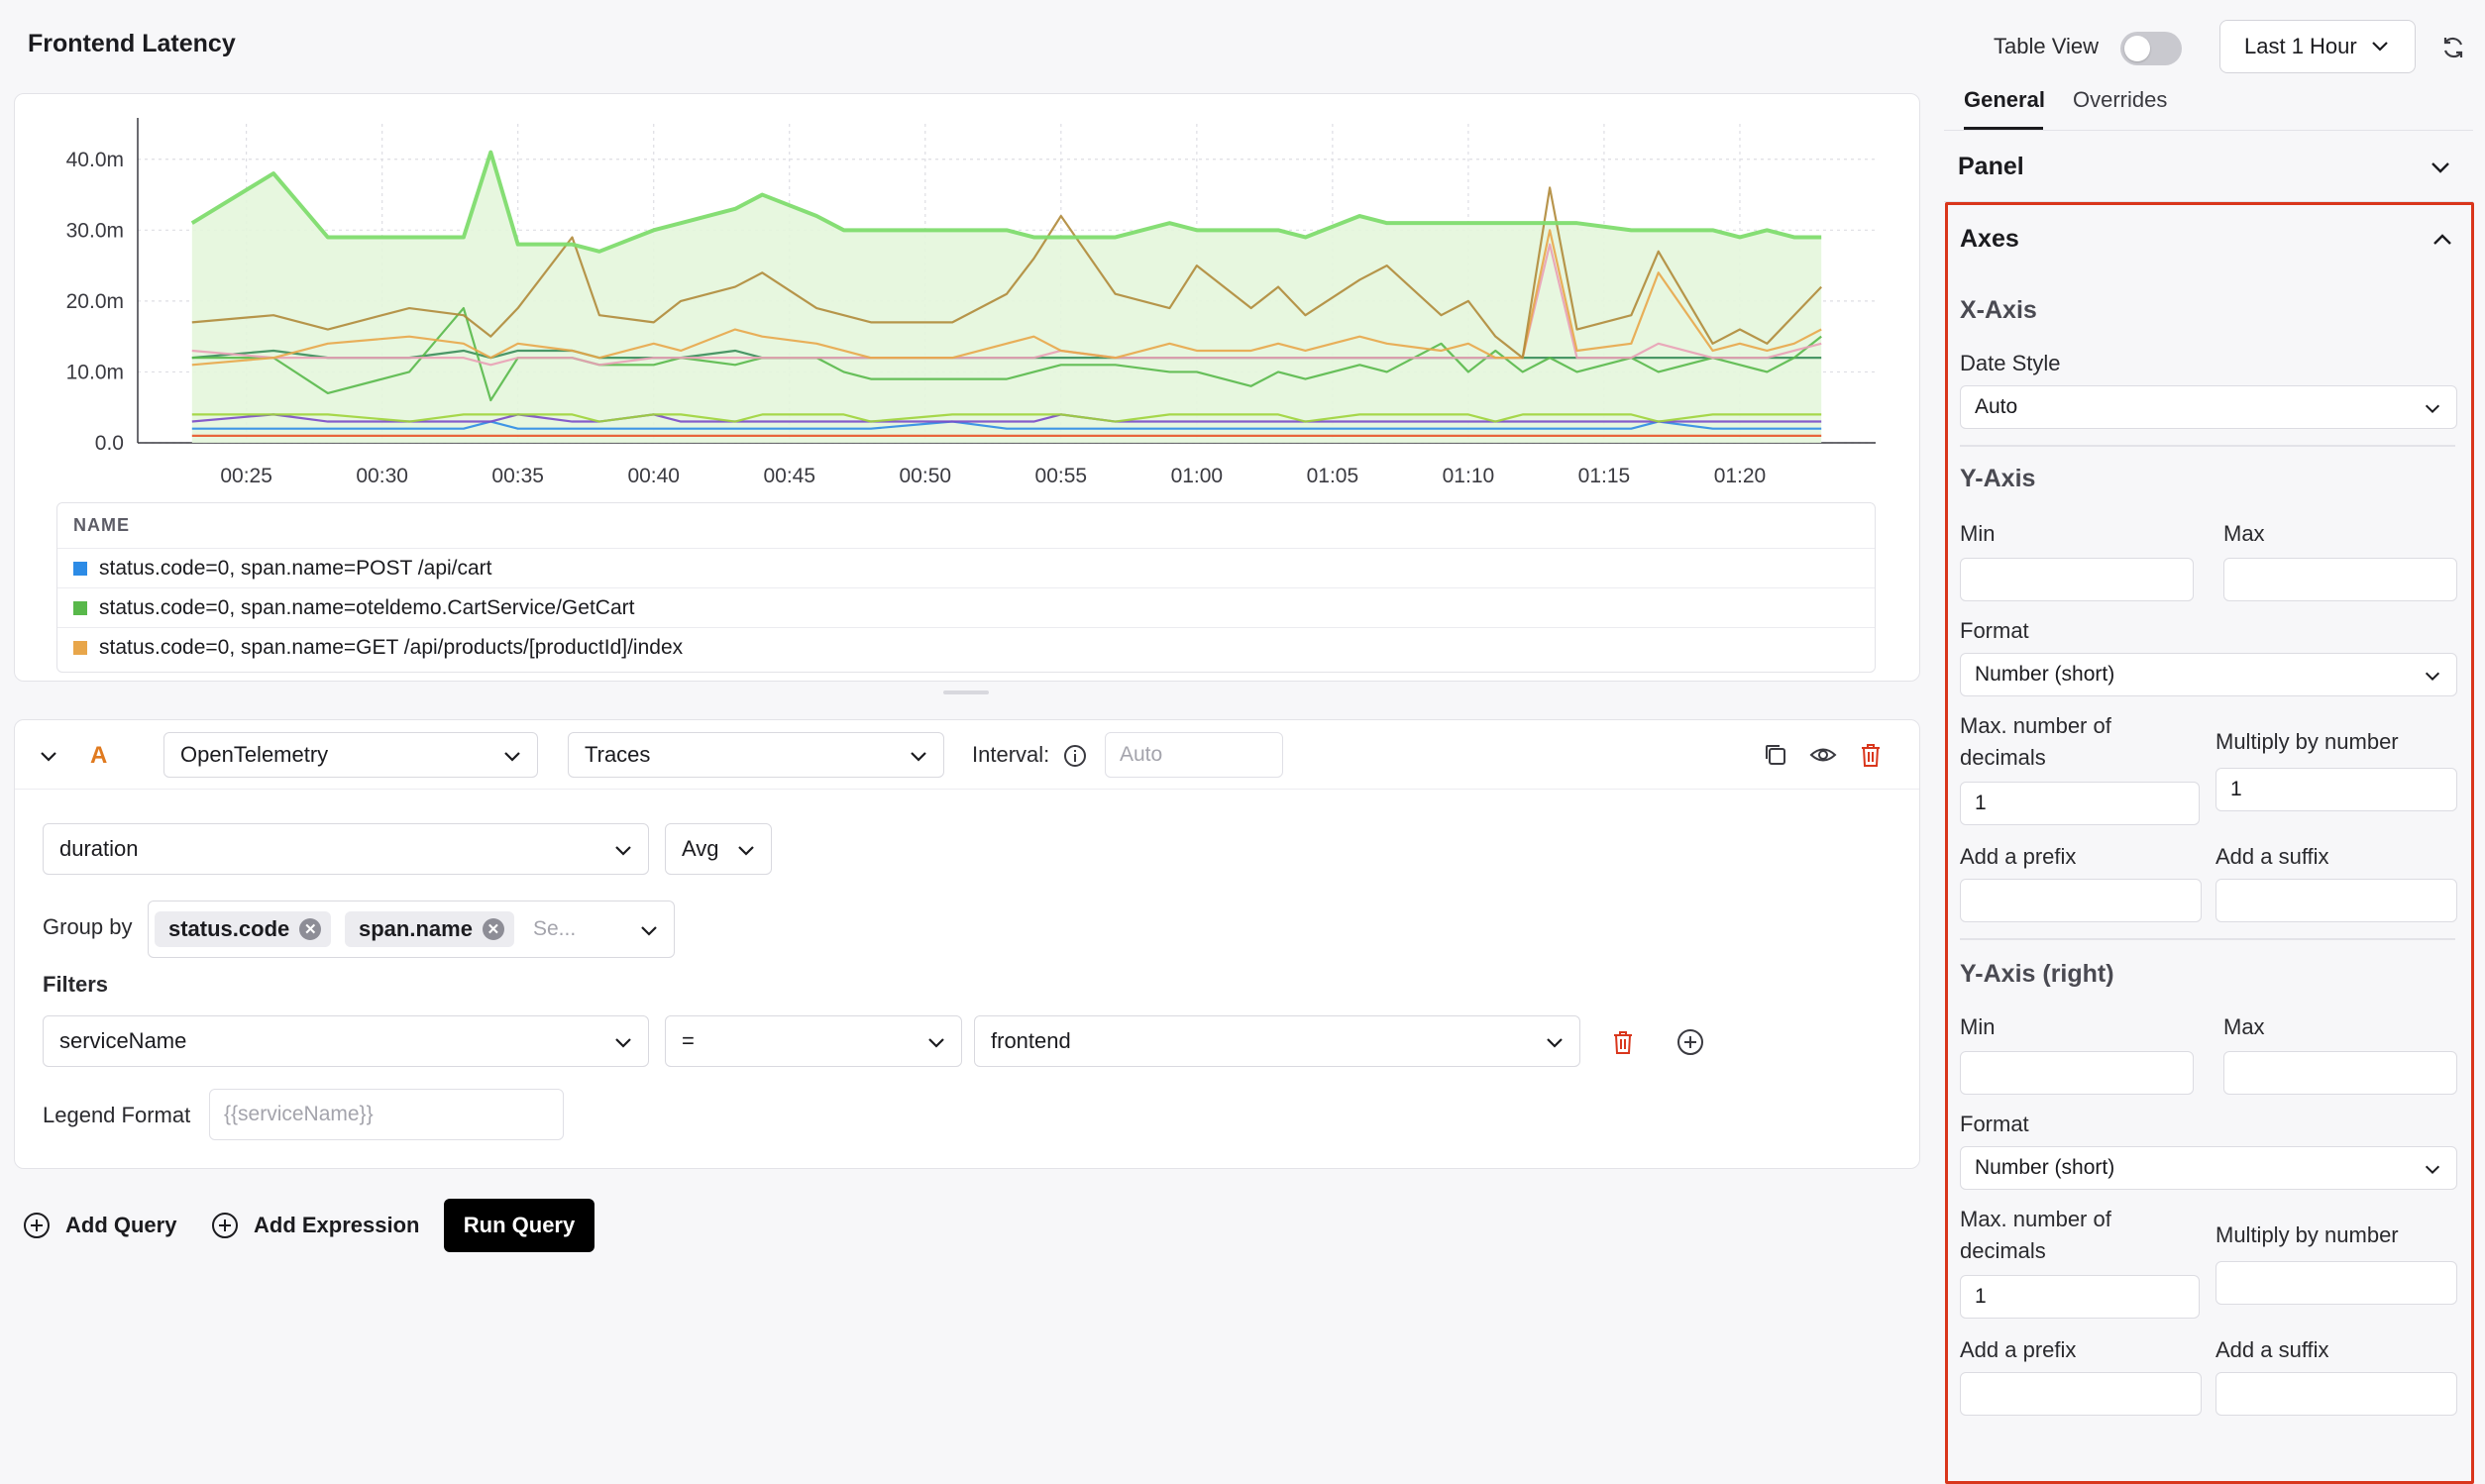  I want to click on y-multiply-input: 1, so click(2336, 790).